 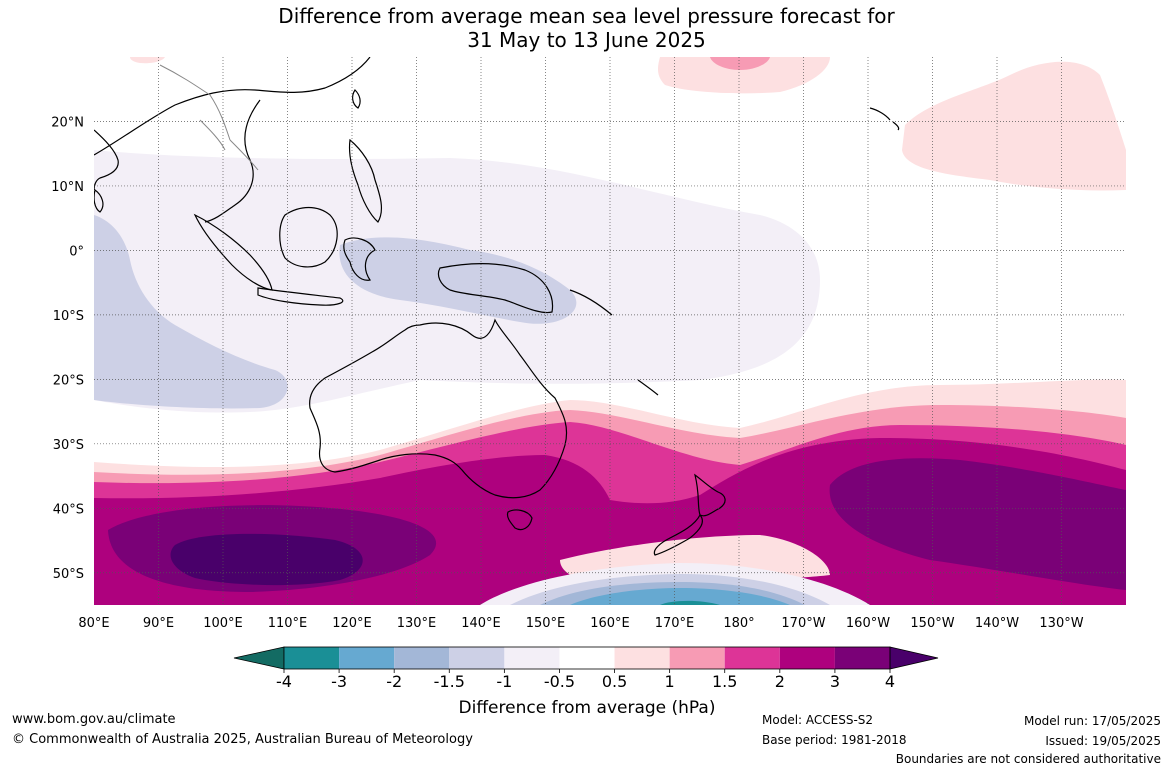 I want to click on java-coastline, so click(x=300, y=296).